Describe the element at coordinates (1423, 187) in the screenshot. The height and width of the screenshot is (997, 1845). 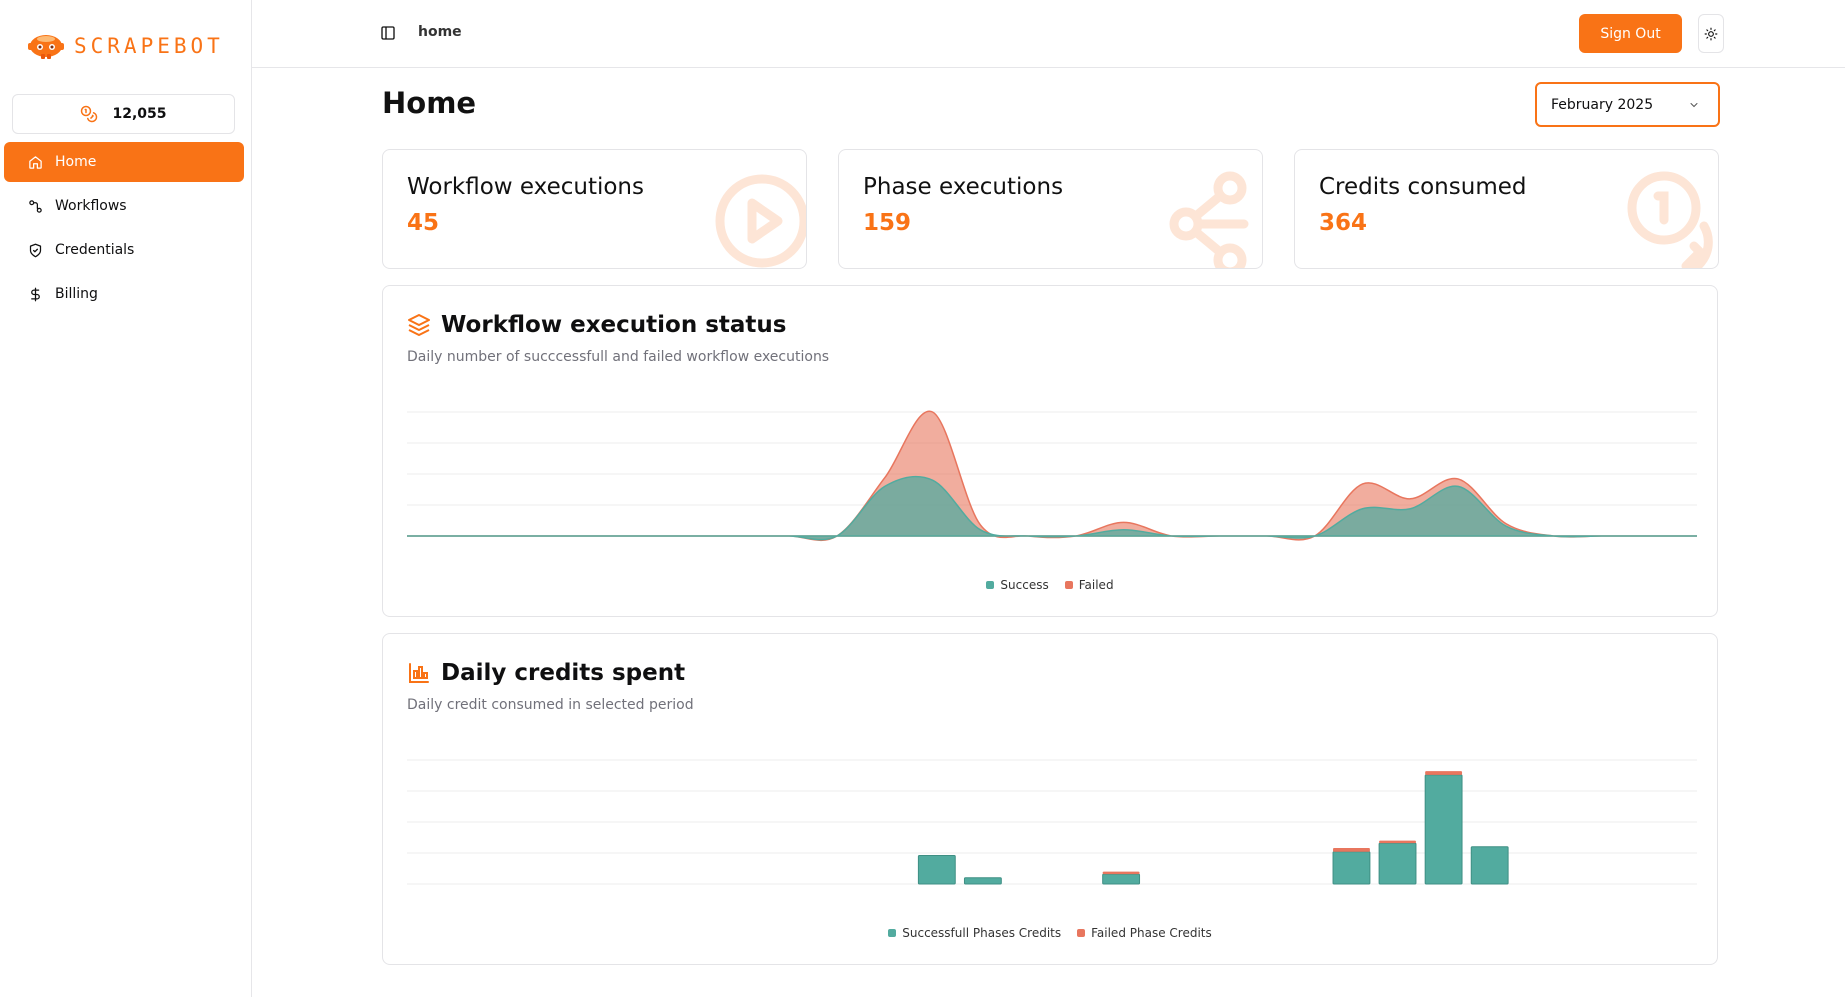
I see `stat-label: Credits consumed` at that location.